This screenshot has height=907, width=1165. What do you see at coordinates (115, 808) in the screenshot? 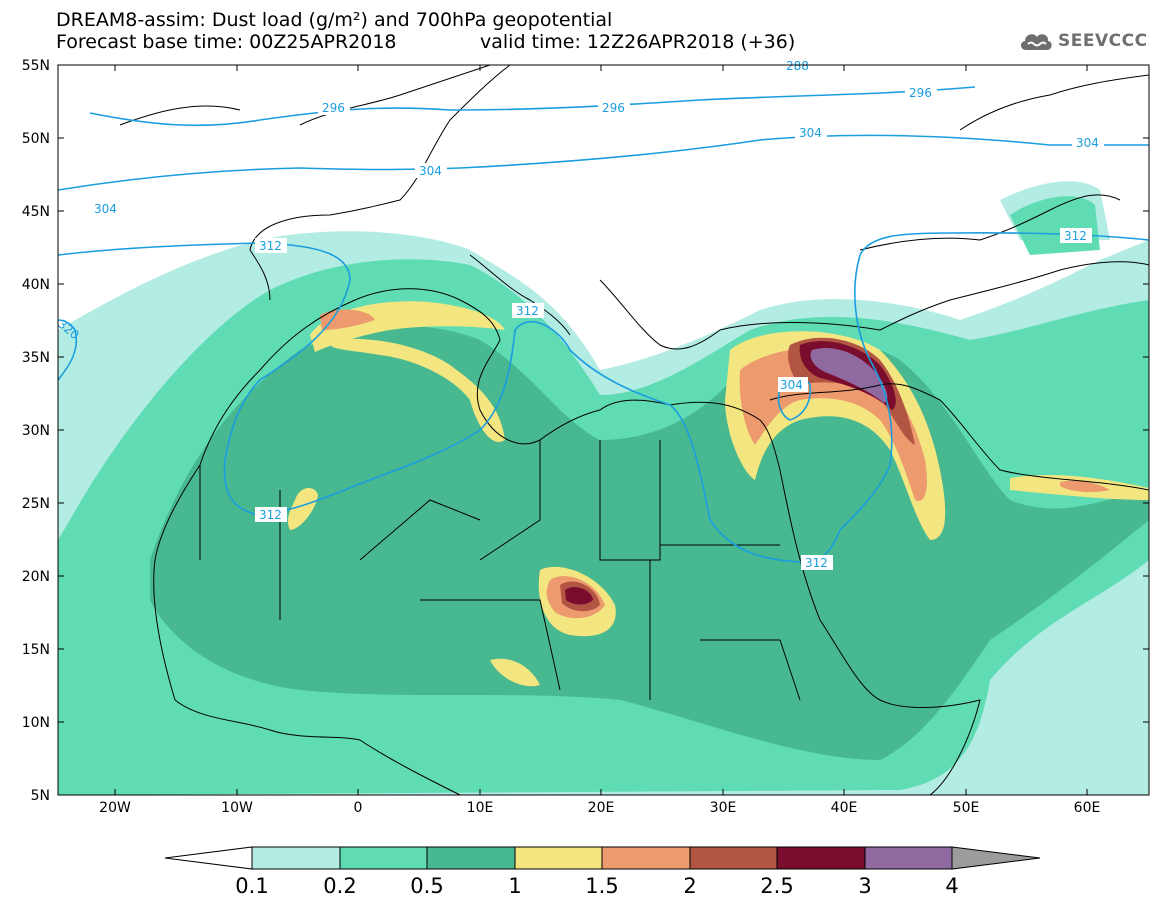
I see `lon-label: 20W` at bounding box center [115, 808].